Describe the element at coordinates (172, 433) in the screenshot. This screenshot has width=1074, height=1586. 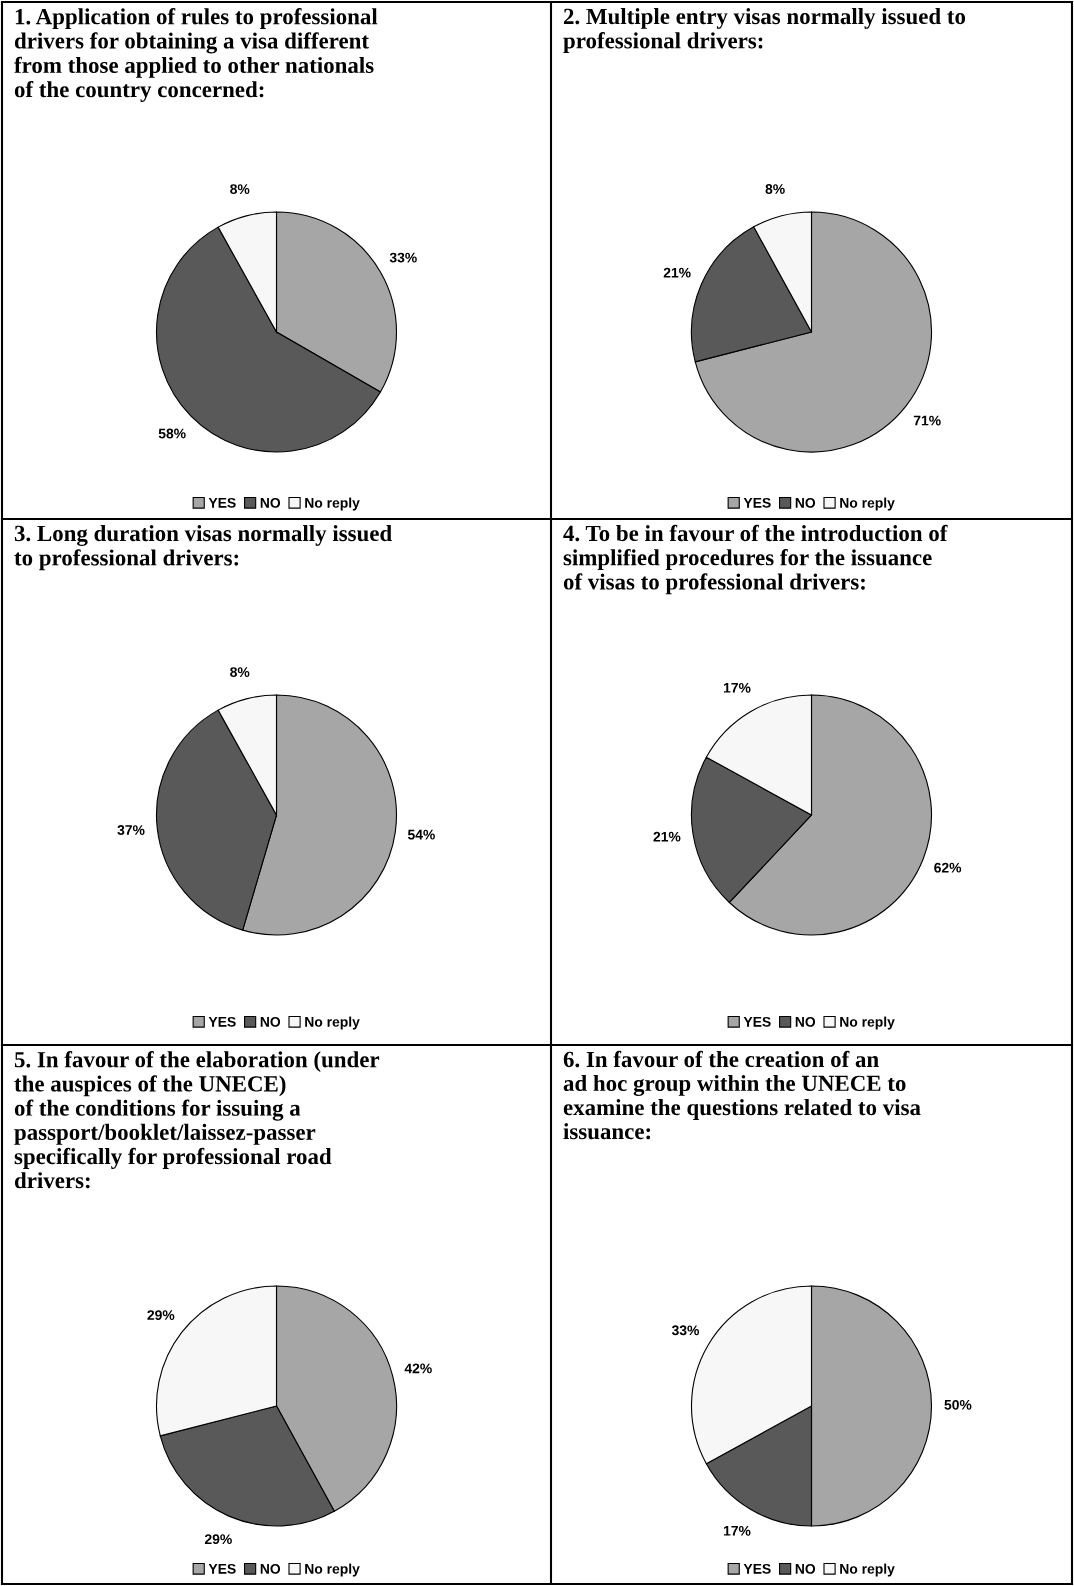
I see `data-label: 58%` at that location.